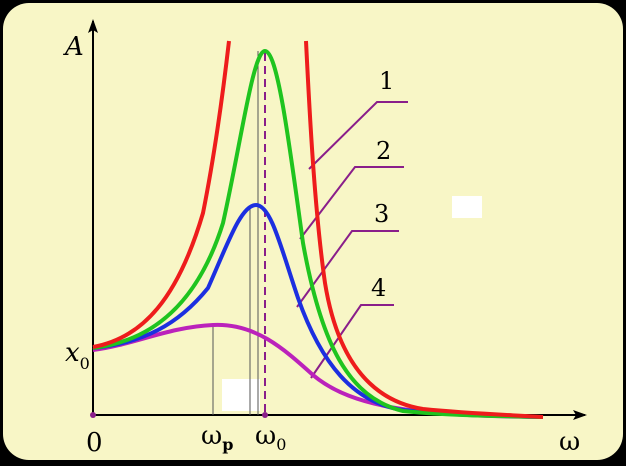  Describe the element at coordinates (270, 437) in the screenshot. I see `omega0-label: ω0` at that location.